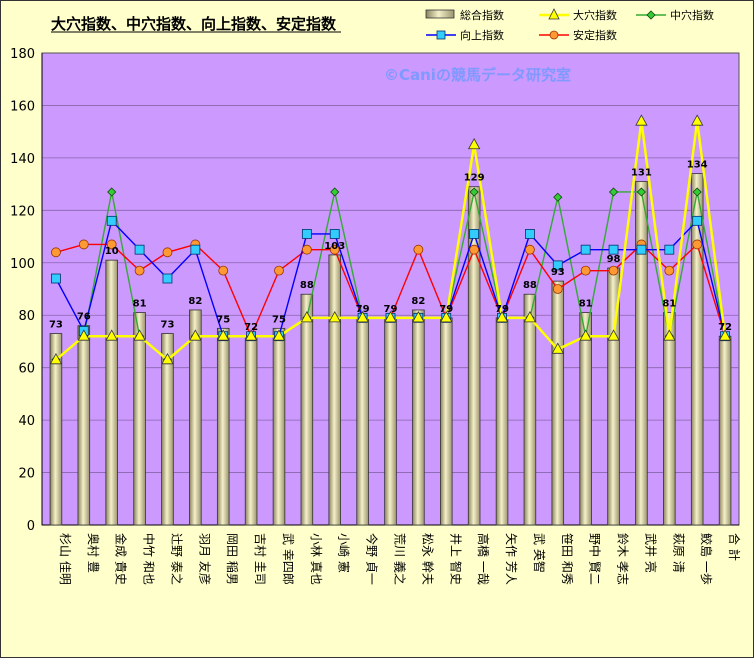 This screenshot has height=658, width=754. Describe the element at coordinates (195, 301) in the screenshot. I see `bar-data-label: 82` at that location.